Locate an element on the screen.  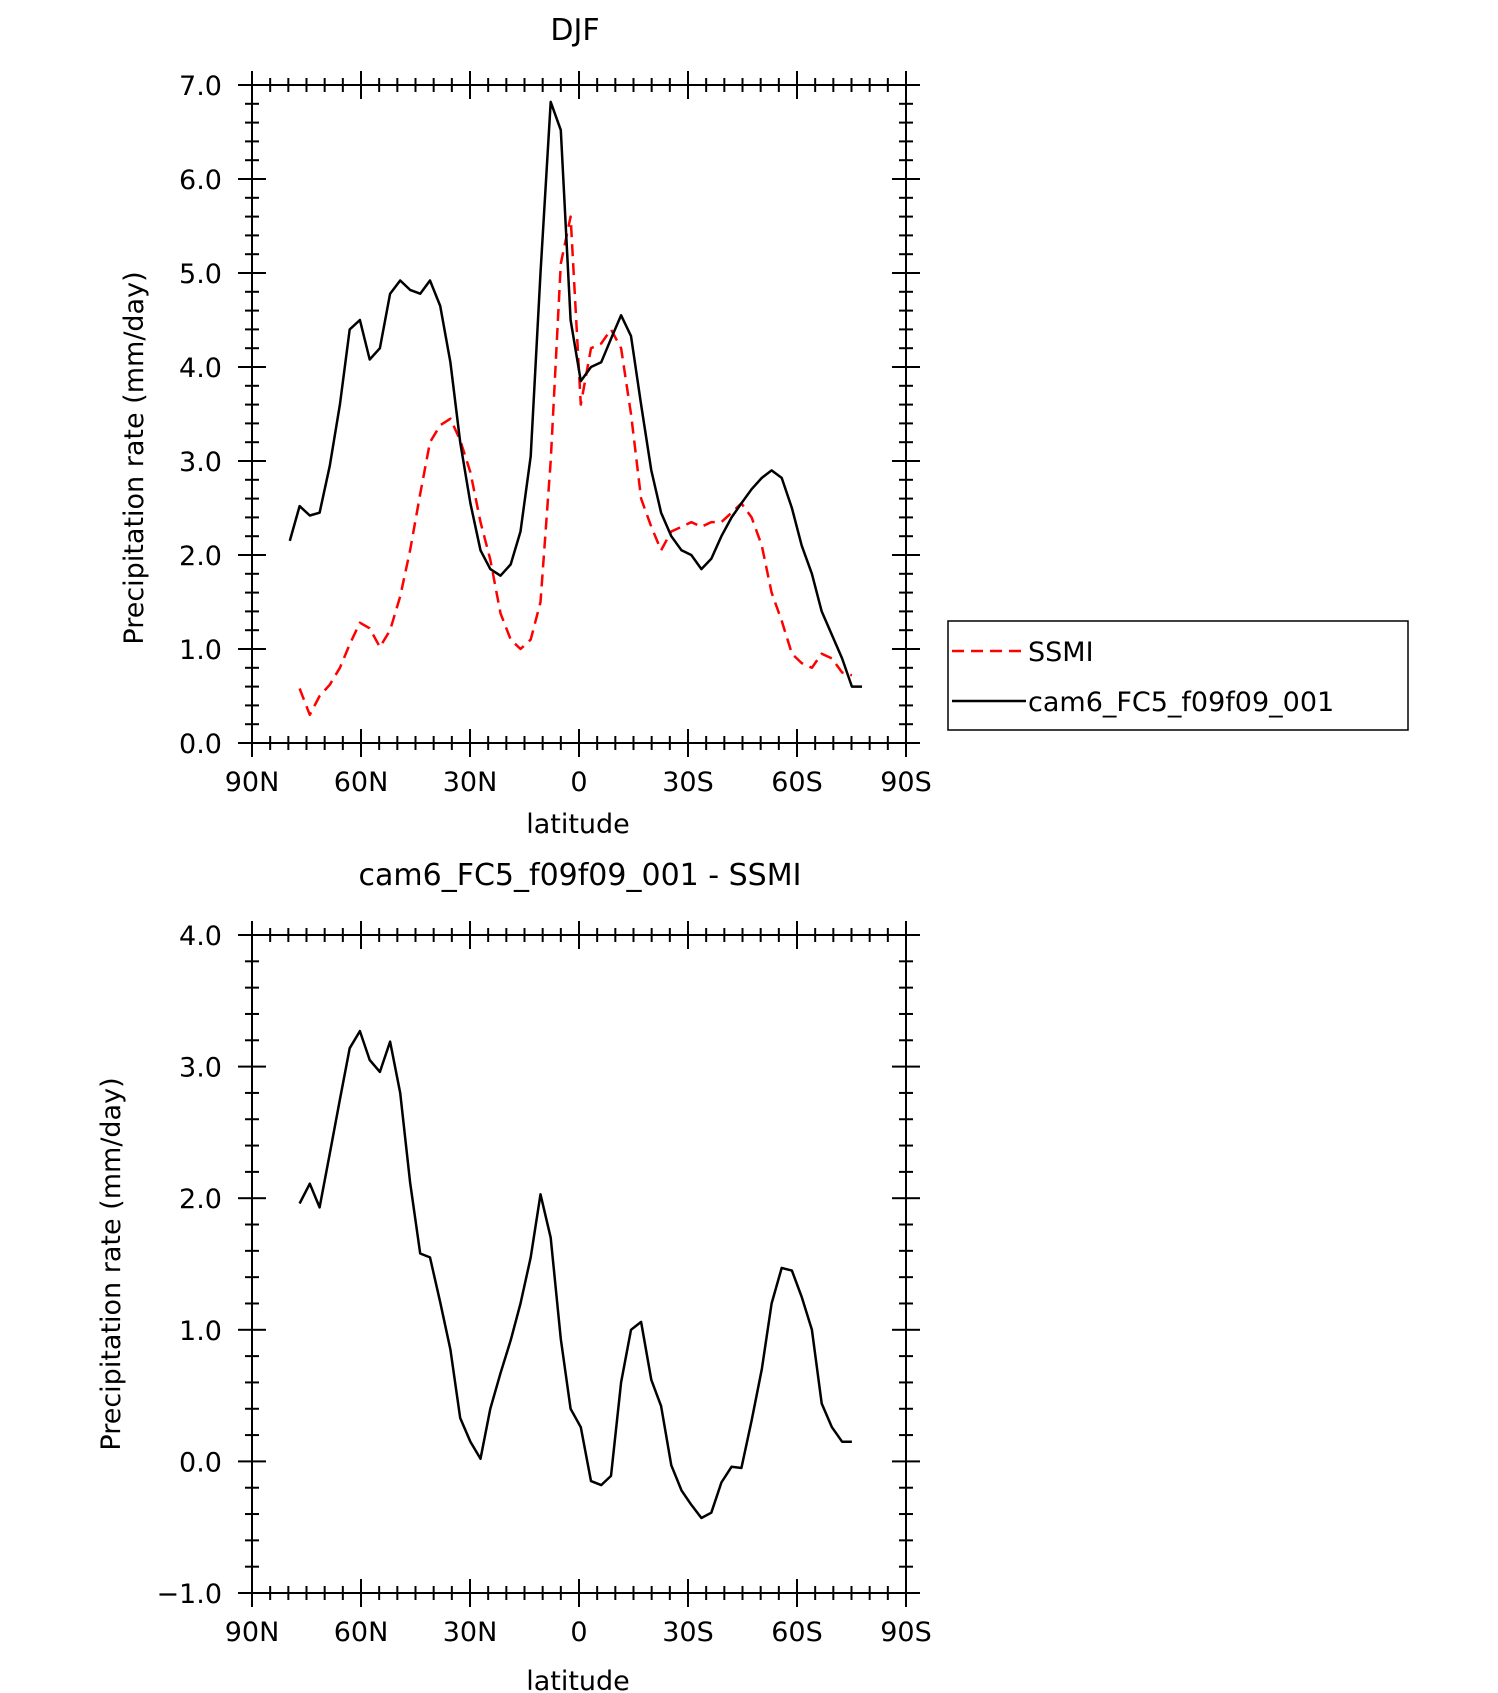
legend-box is located at coordinates (1178, 675).